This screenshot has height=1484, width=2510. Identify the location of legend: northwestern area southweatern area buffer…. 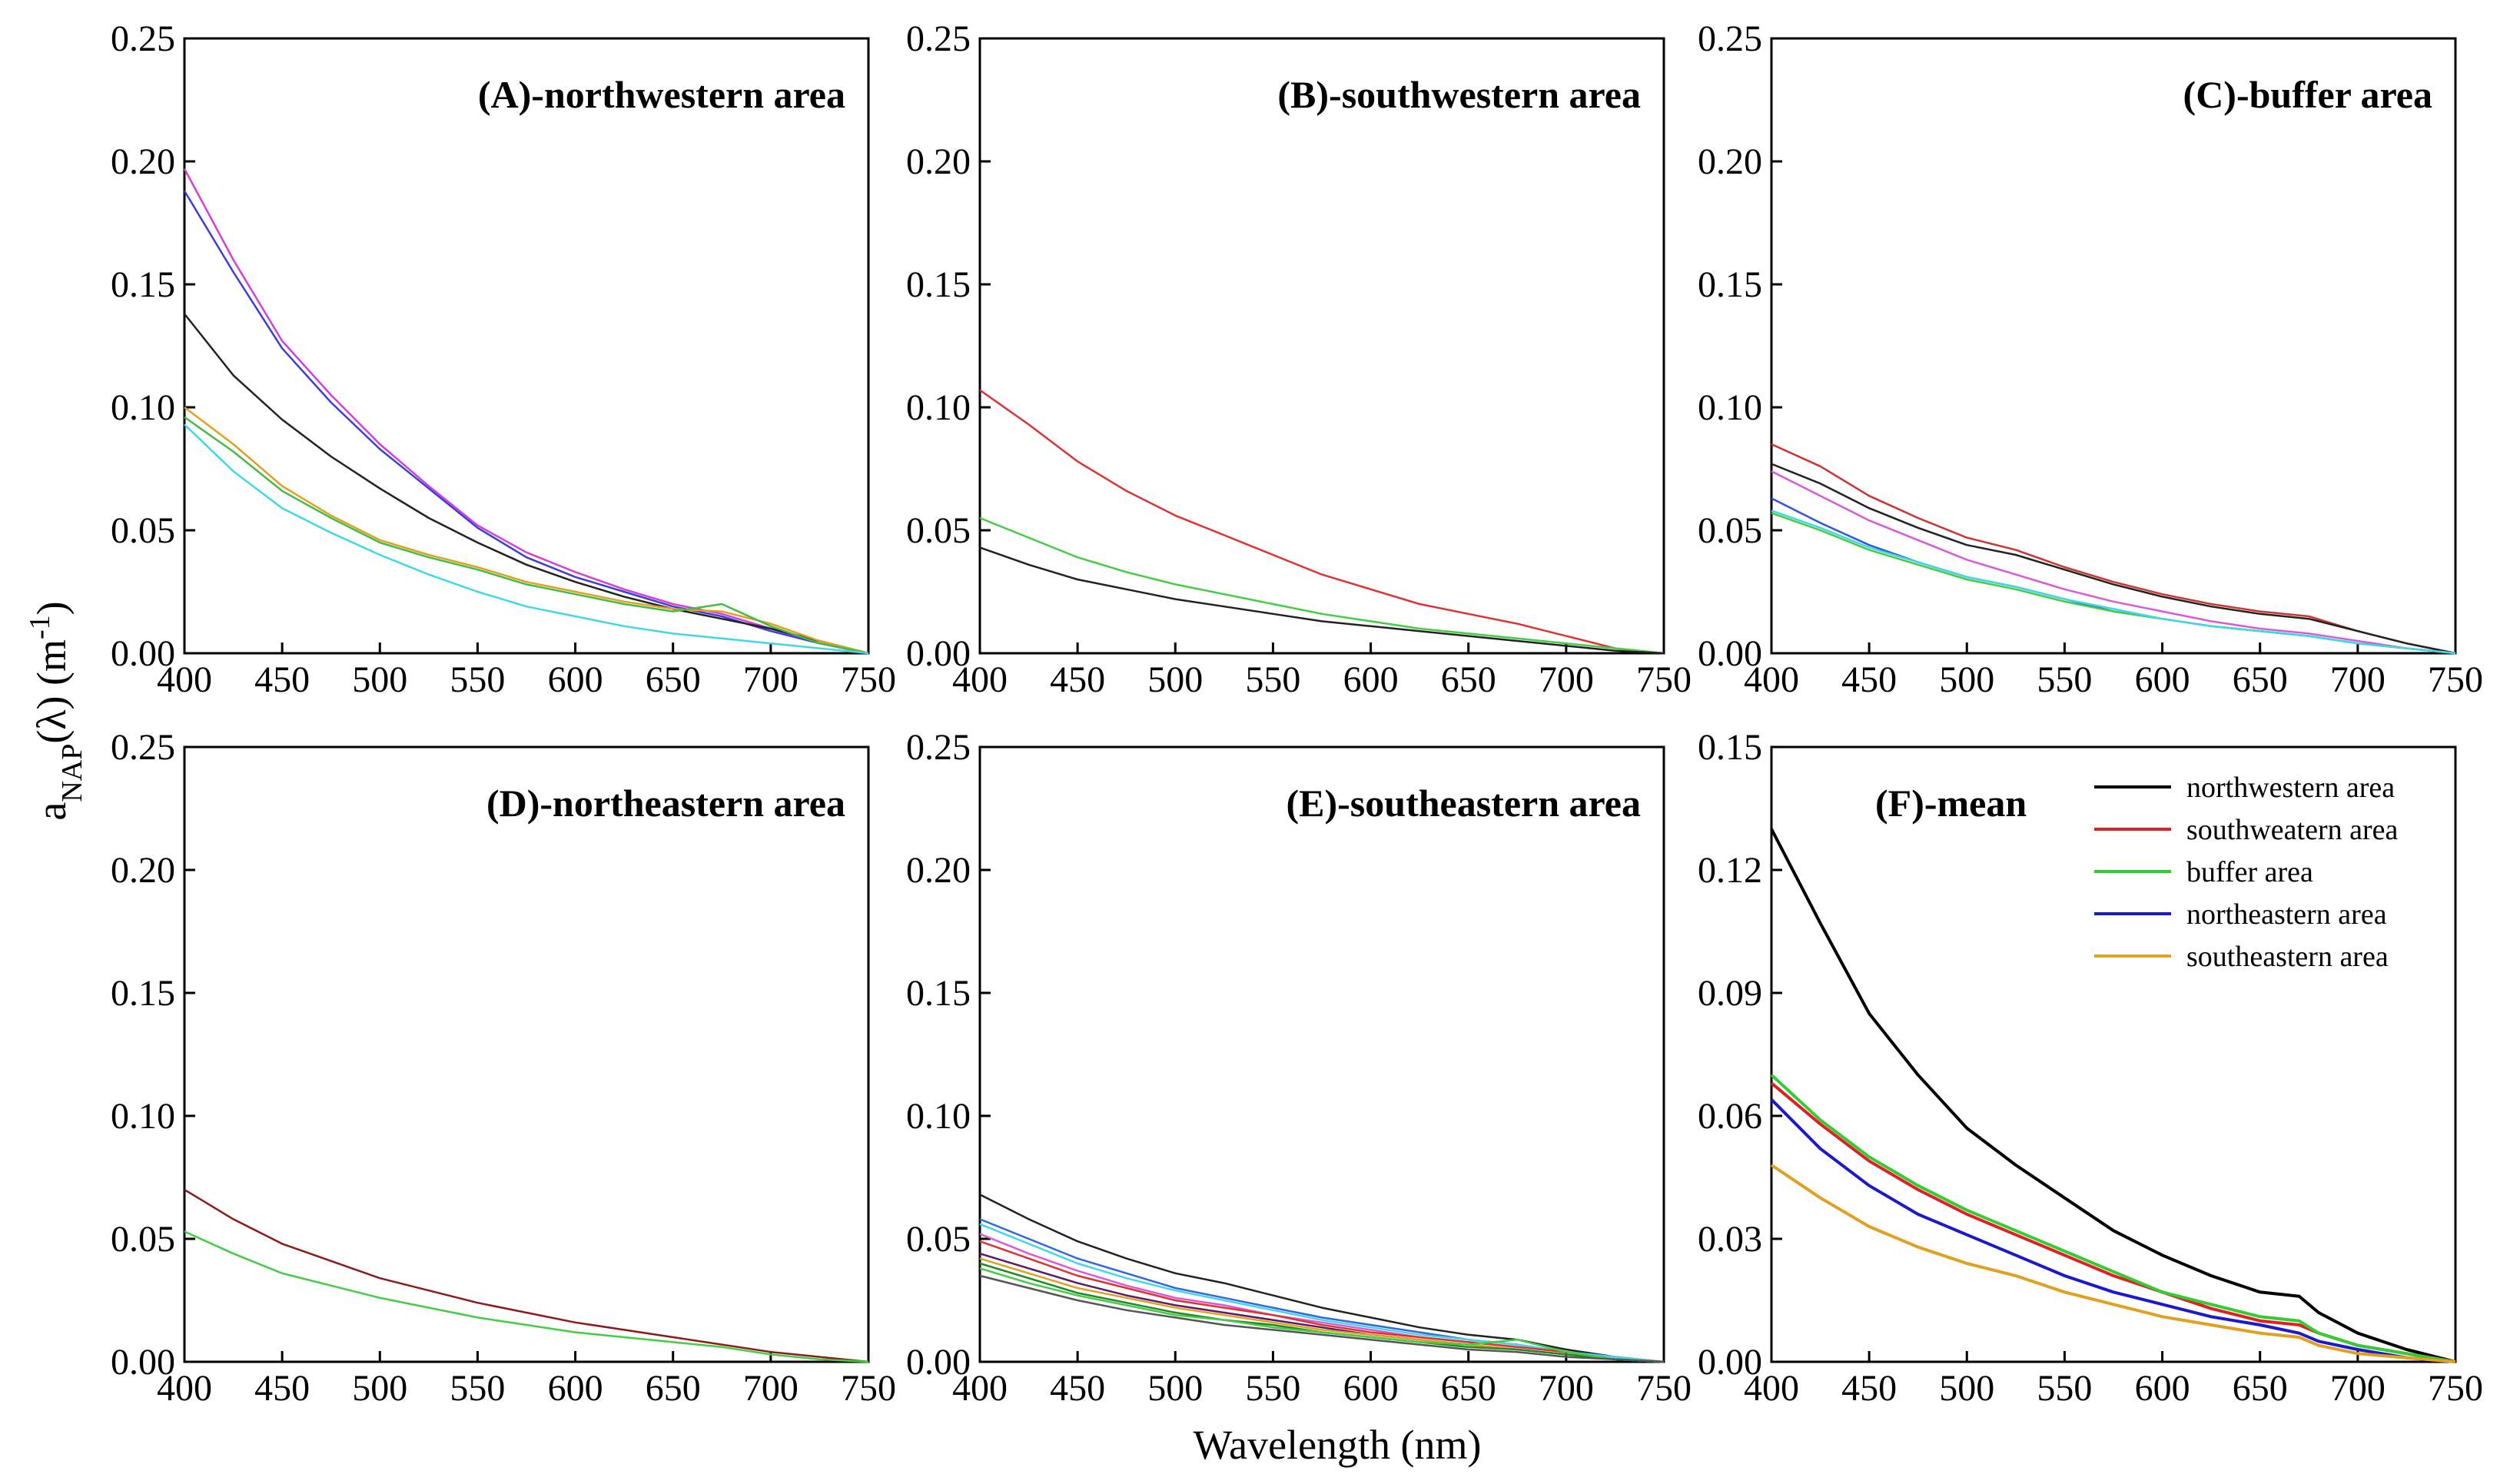
(2246, 872).